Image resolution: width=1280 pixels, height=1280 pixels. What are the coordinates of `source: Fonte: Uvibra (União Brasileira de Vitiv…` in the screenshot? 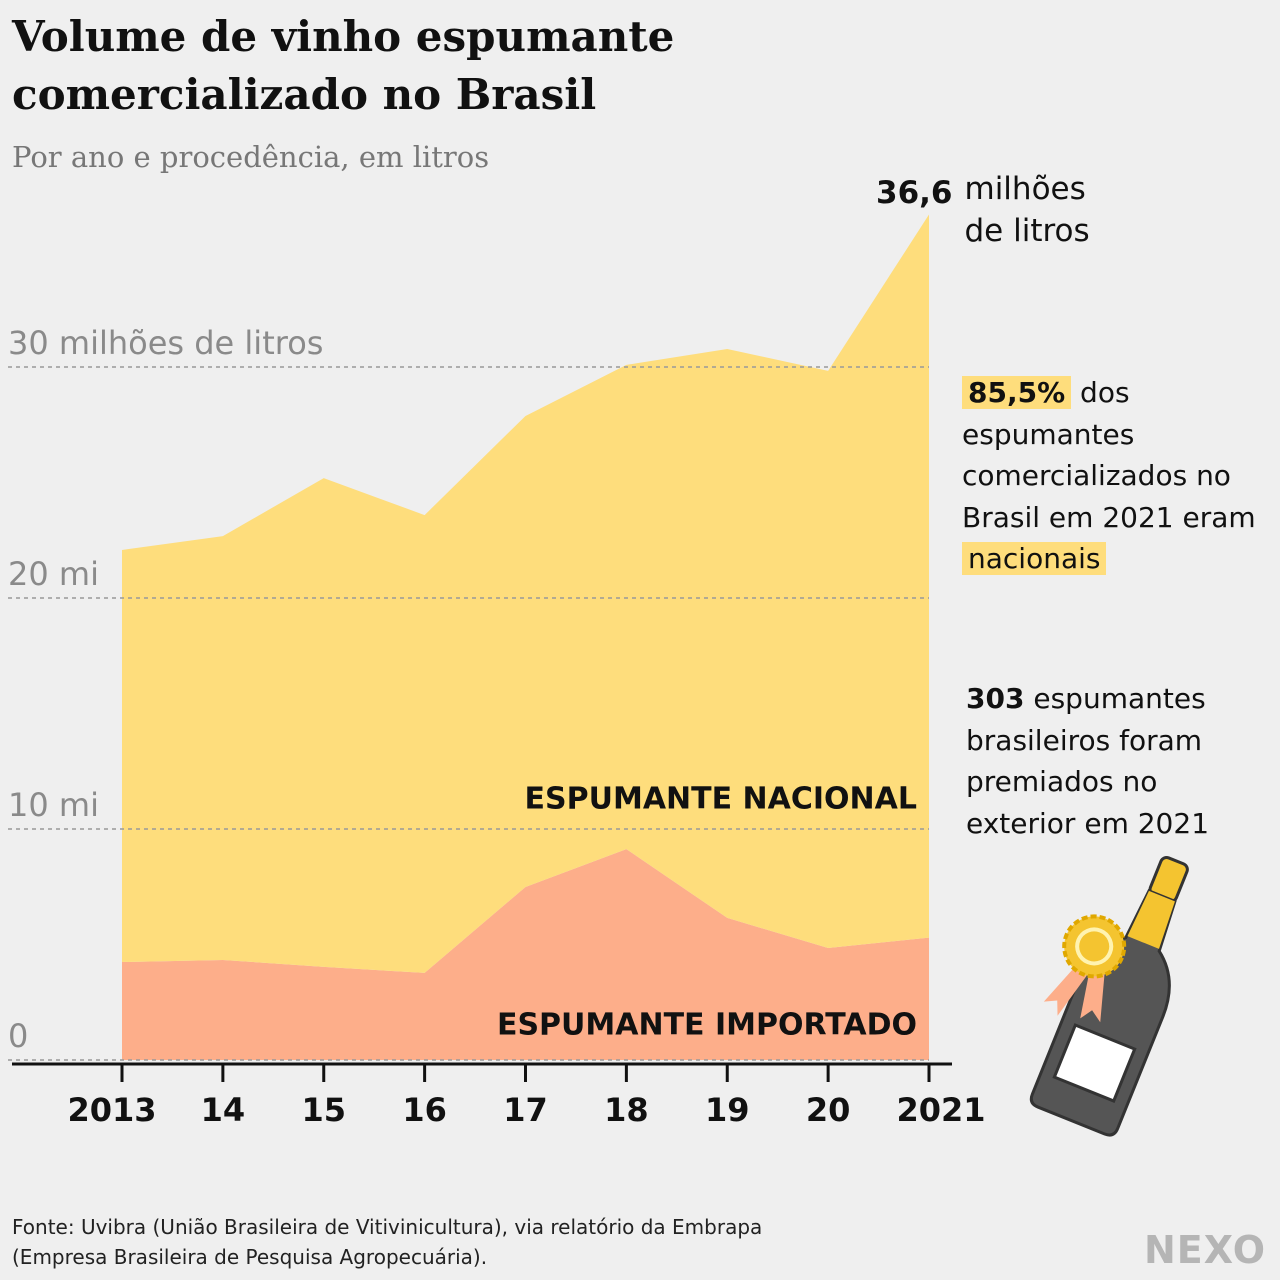 It's located at (387, 1242).